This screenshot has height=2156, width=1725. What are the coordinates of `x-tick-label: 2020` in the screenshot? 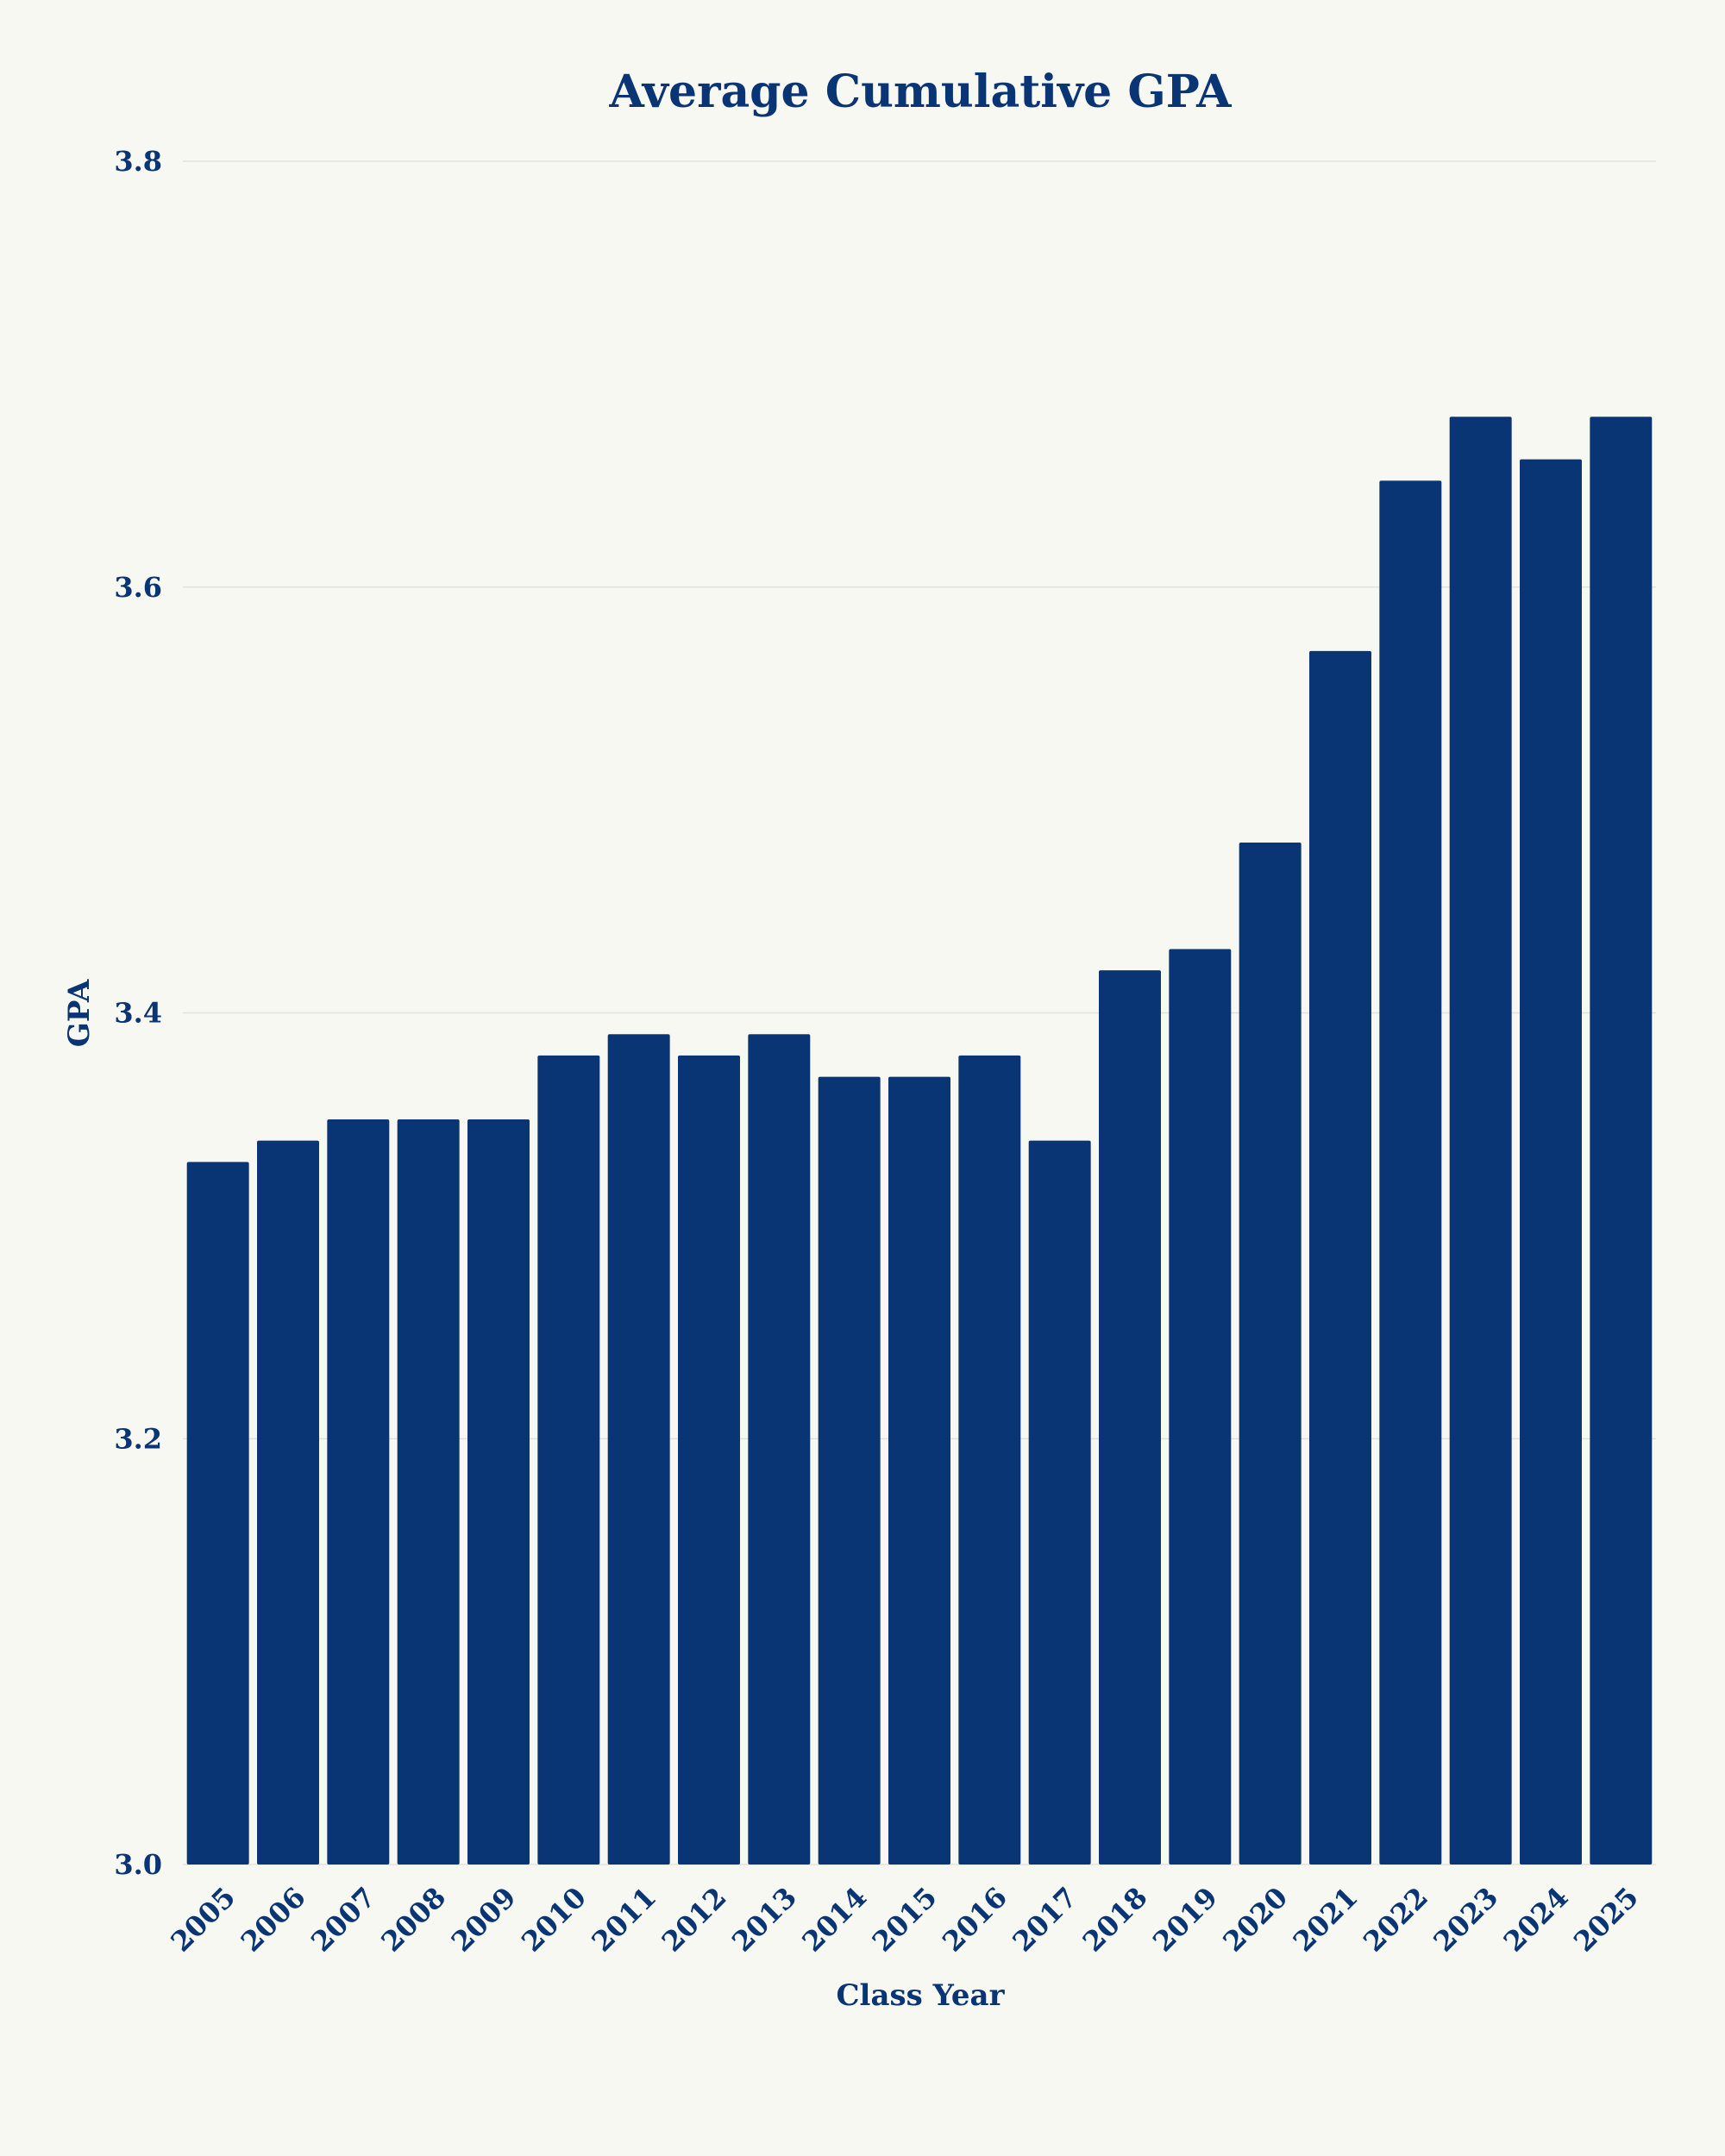 It's located at (1255, 1920).